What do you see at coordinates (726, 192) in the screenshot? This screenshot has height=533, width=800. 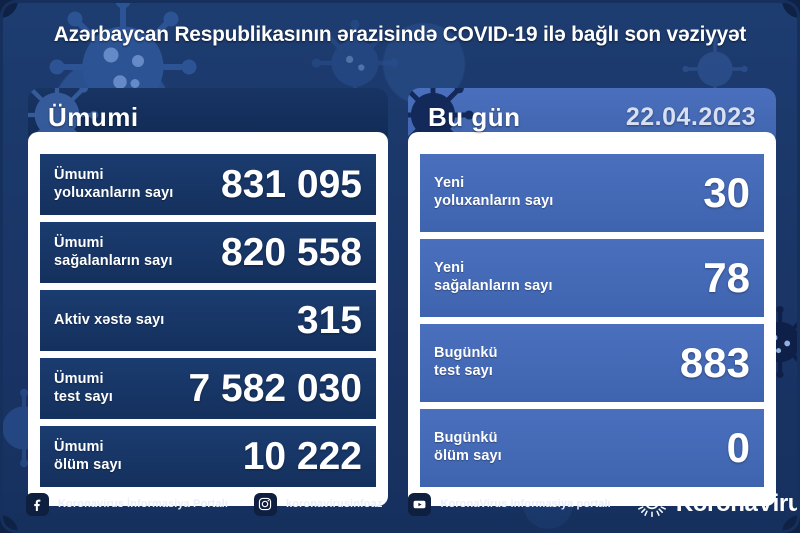 I see `stat-value: 30` at bounding box center [726, 192].